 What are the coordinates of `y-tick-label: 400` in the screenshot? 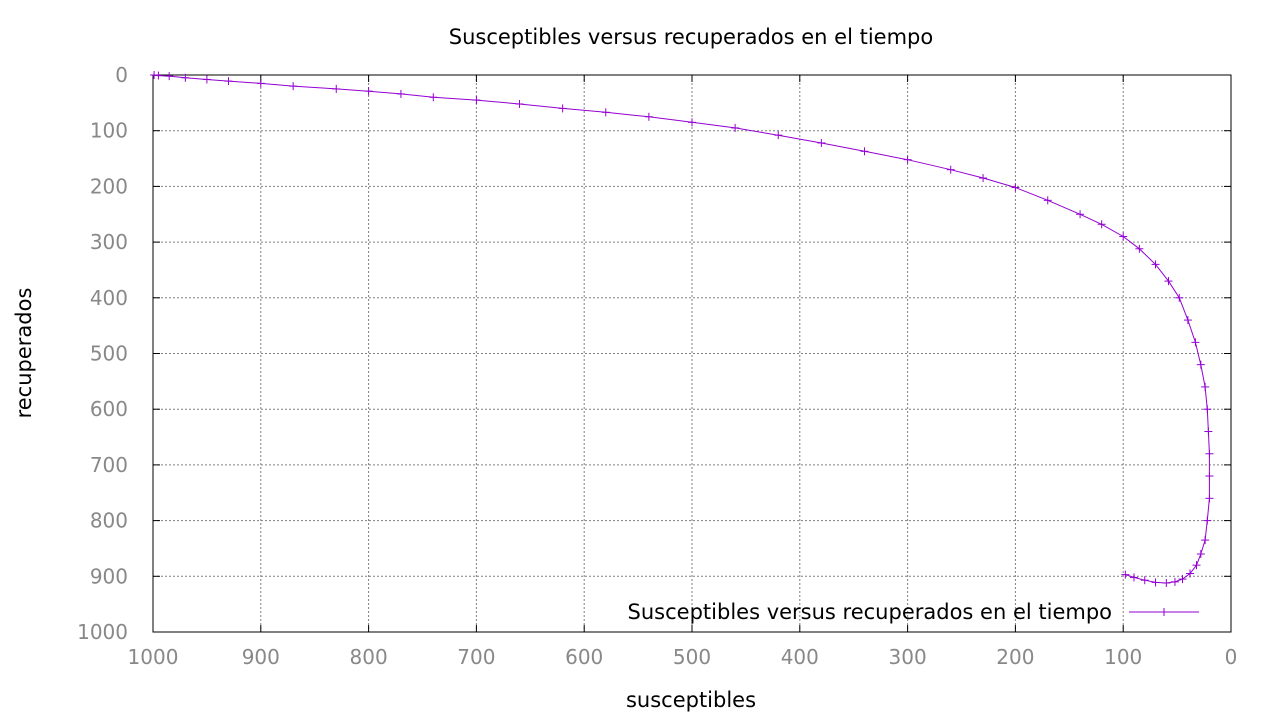 It's located at (109, 298).